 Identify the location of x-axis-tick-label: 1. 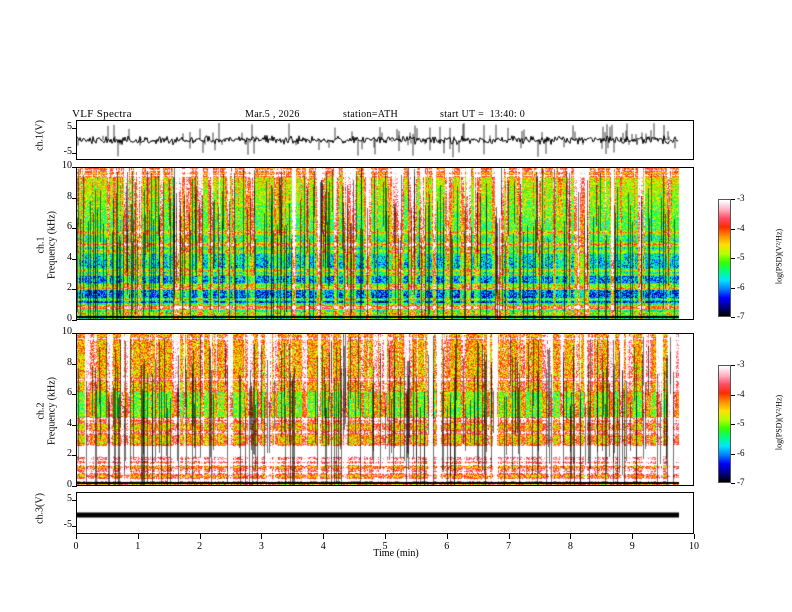
(138, 546).